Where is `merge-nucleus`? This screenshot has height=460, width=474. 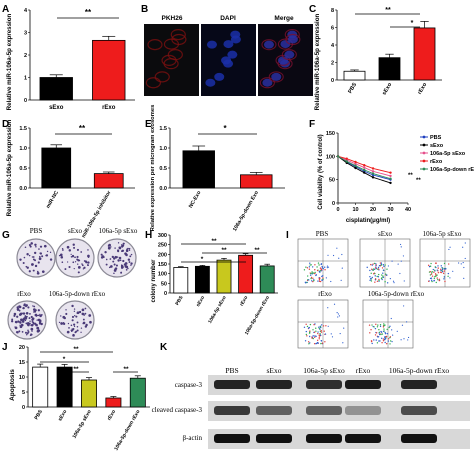
merge-nucleus is located at coordinates (285, 44).